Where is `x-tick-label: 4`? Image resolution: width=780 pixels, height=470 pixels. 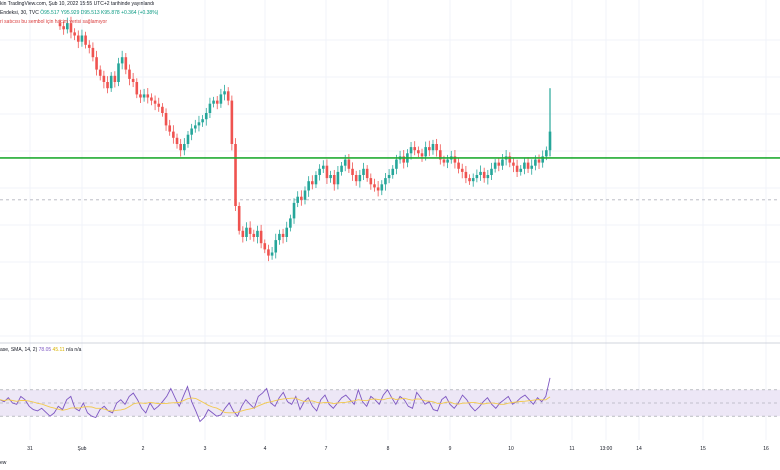
x-tick-label: 4 is located at coordinates (265, 449).